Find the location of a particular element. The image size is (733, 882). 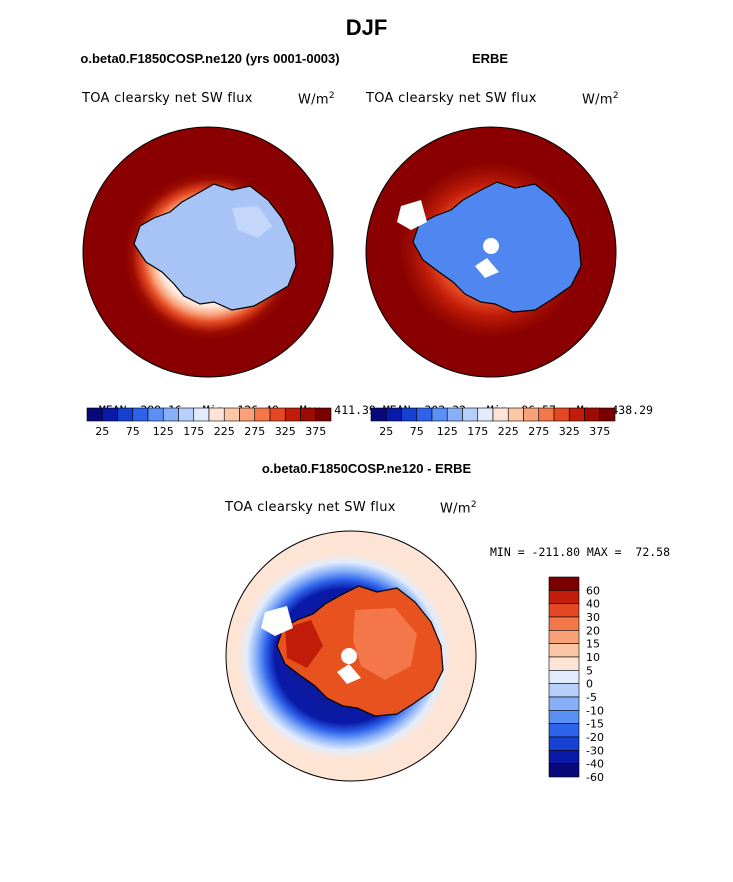

model-colorbar-tick-label: 175 is located at coordinates (193, 431).